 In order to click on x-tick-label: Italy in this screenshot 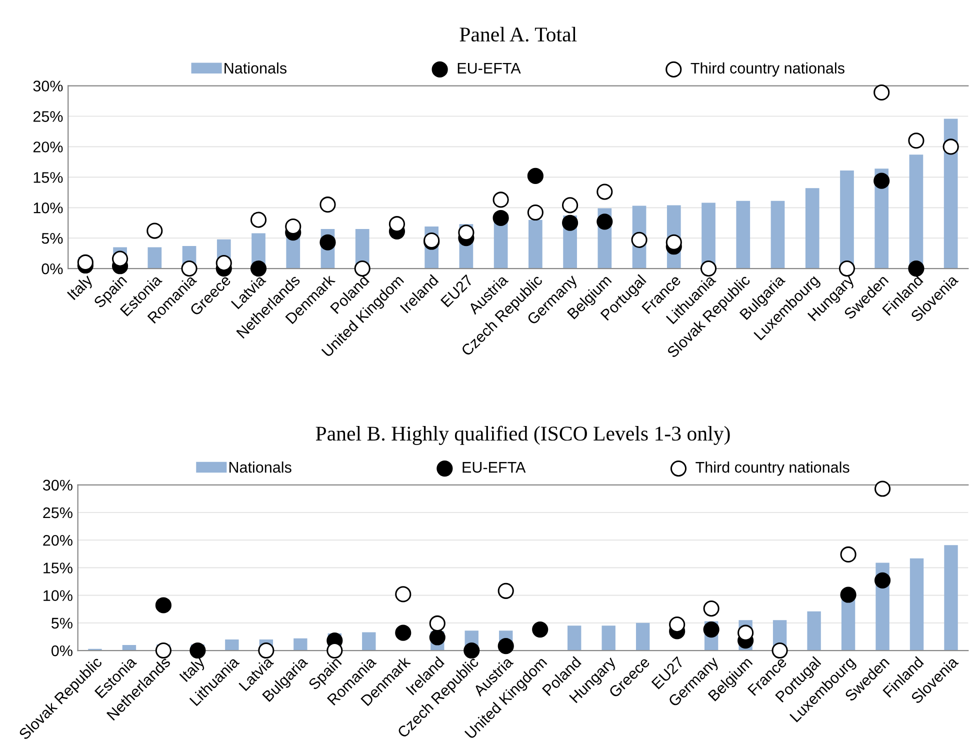, I will do `click(81, 287)`.